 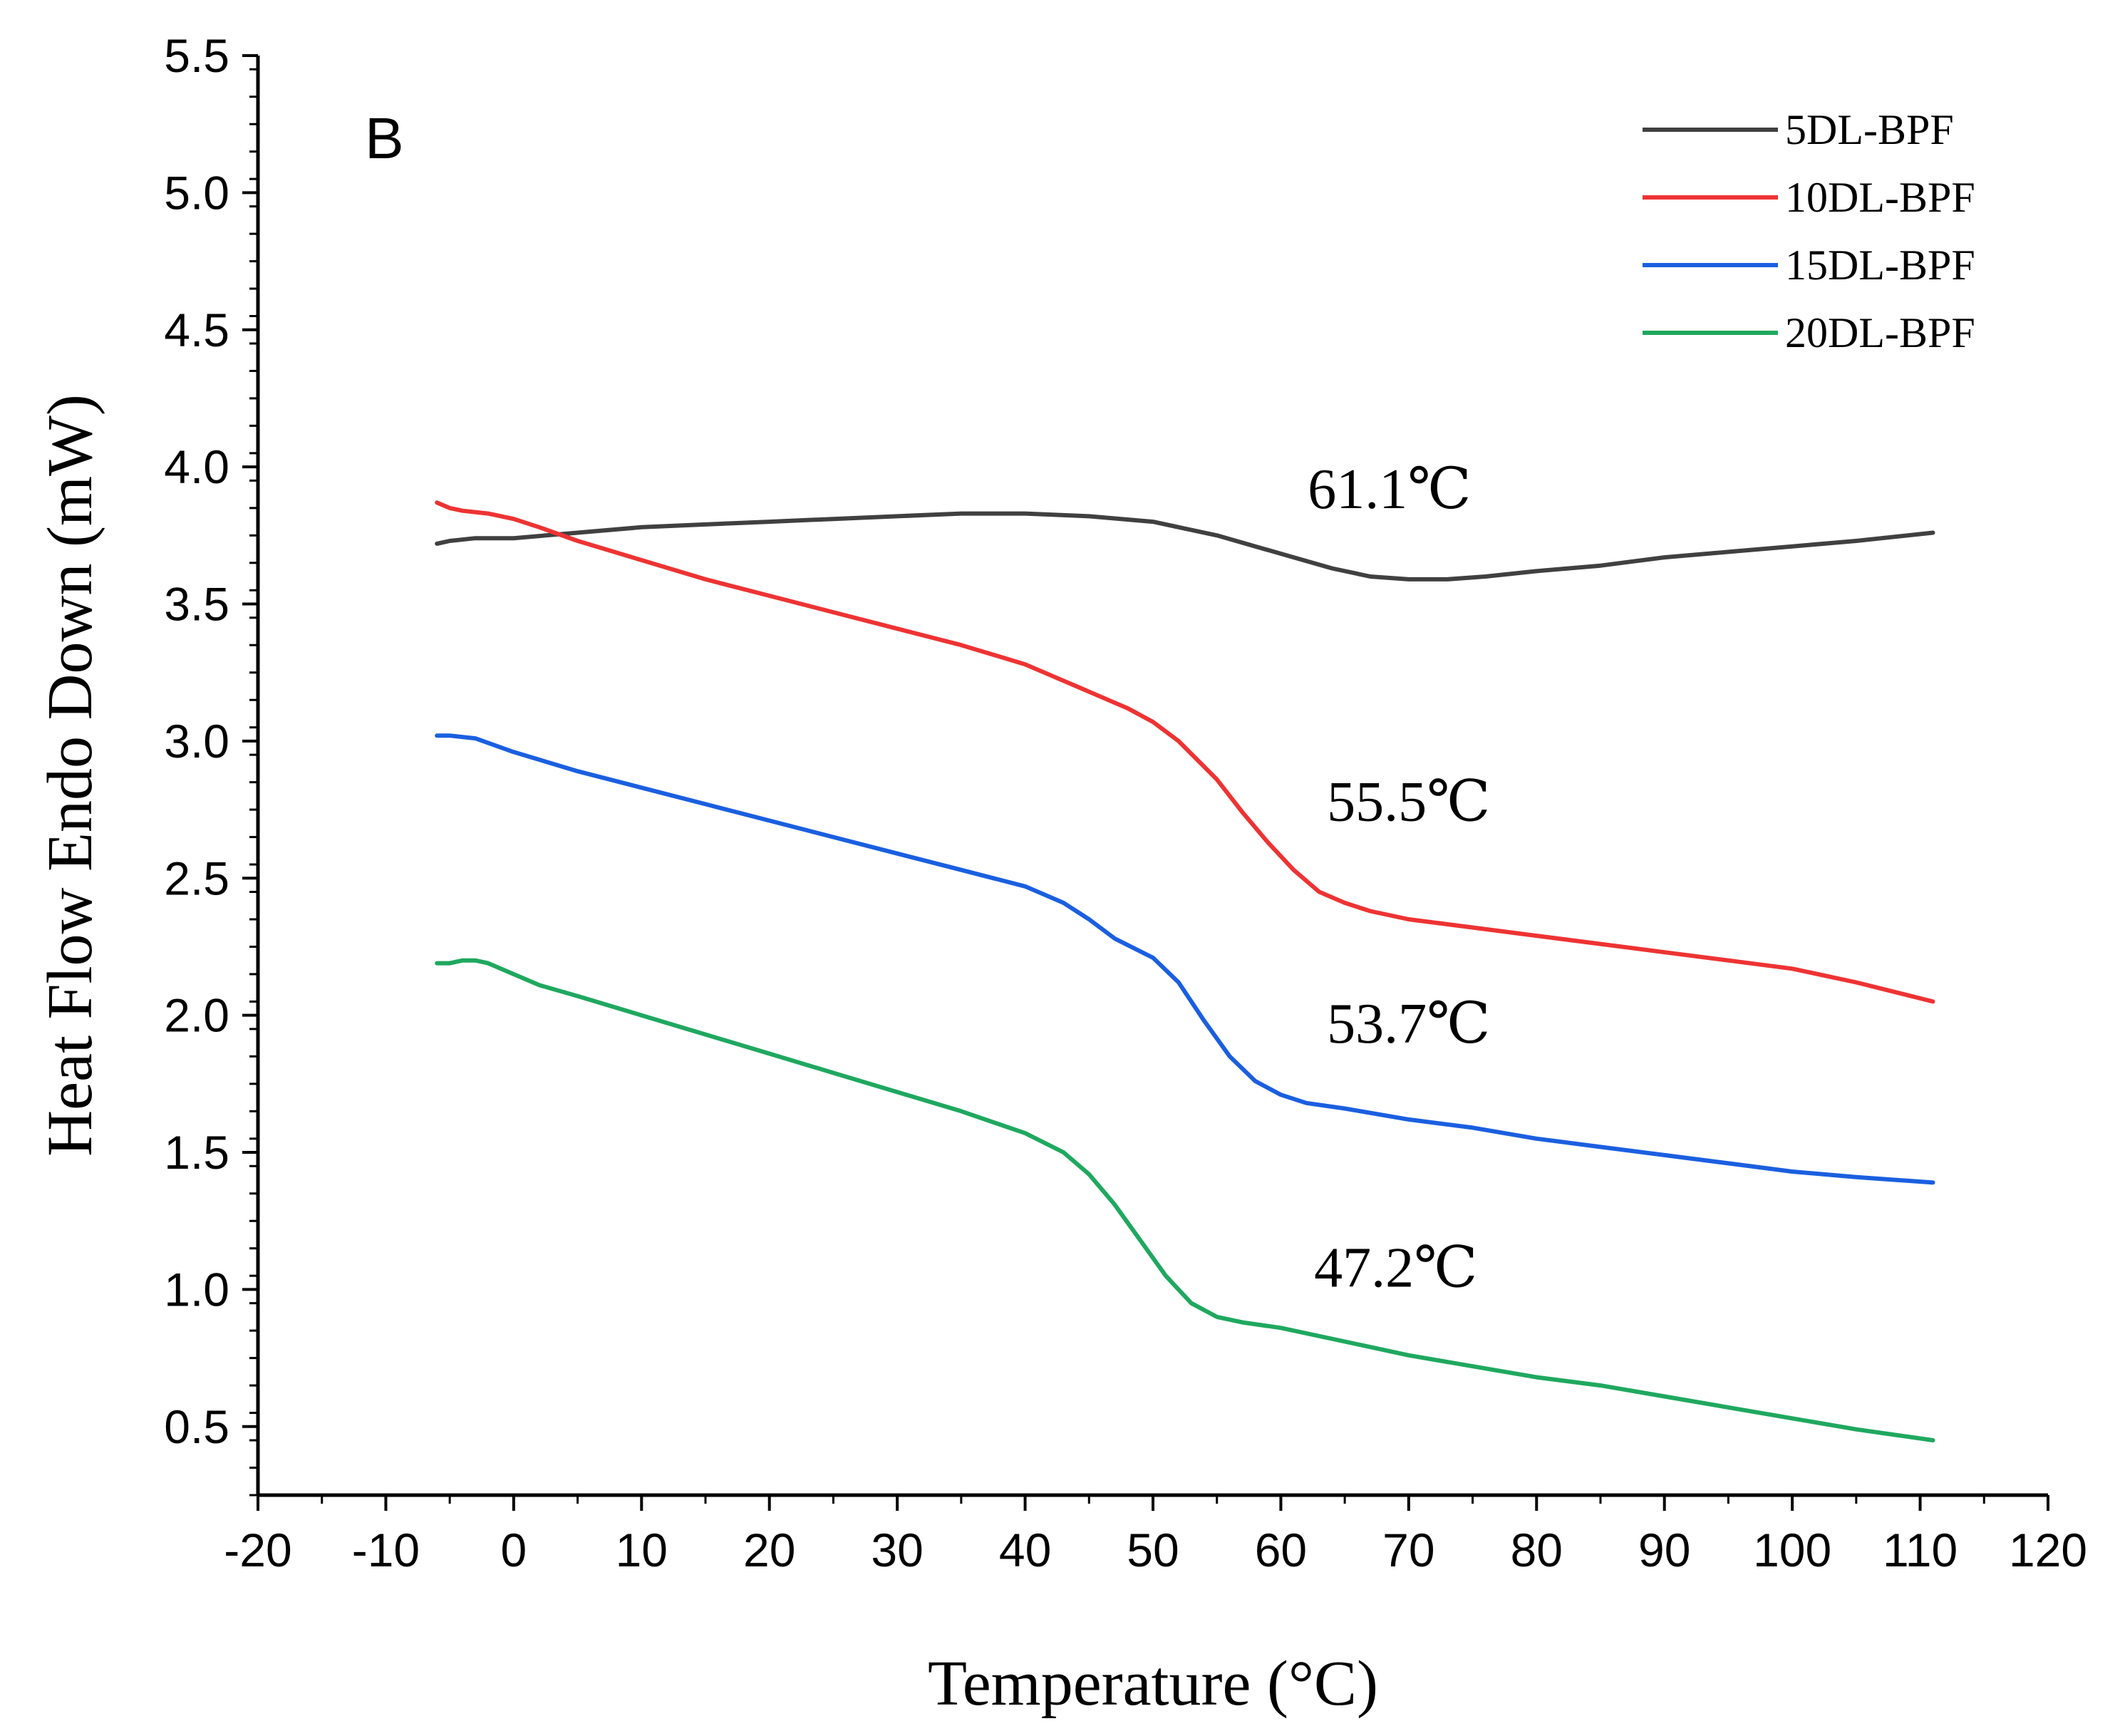 I want to click on x-tick-label: 0, so click(x=513, y=1550).